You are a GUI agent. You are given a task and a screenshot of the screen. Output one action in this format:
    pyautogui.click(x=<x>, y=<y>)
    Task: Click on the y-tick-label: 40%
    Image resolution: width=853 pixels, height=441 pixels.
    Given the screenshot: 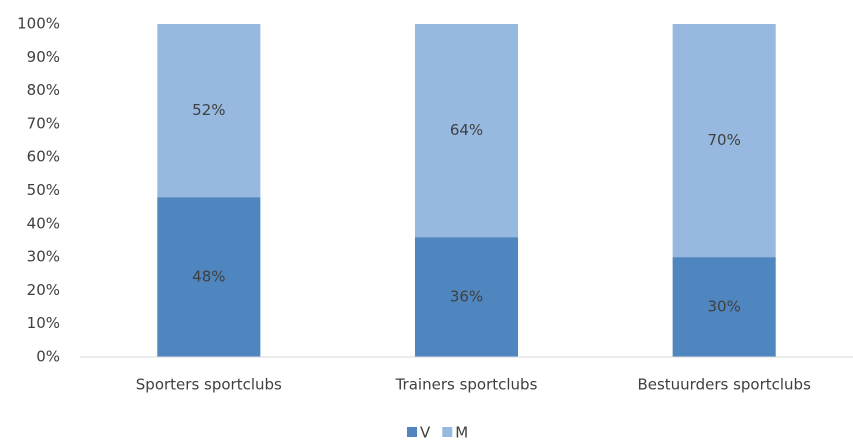 What is the action you would take?
    pyautogui.click(x=43, y=223)
    